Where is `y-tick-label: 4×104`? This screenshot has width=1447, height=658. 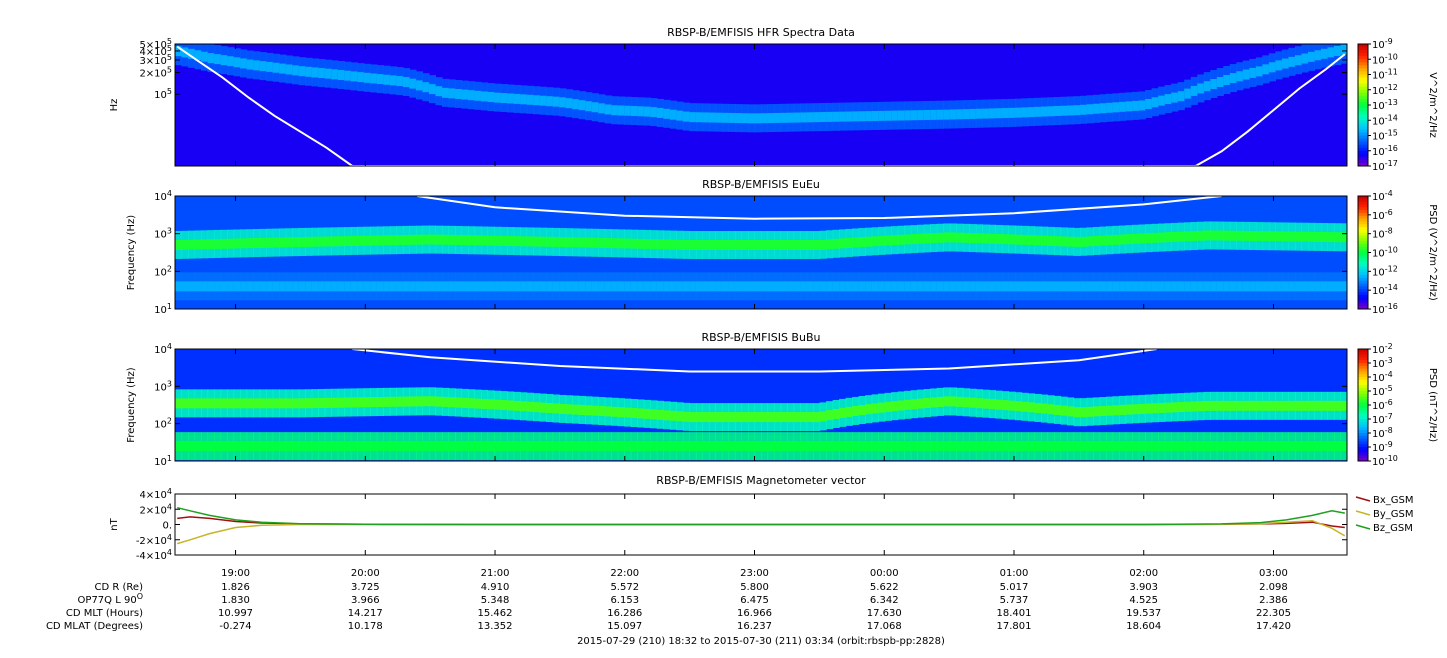
y-tick-label: 4×104 is located at coordinates (155, 494).